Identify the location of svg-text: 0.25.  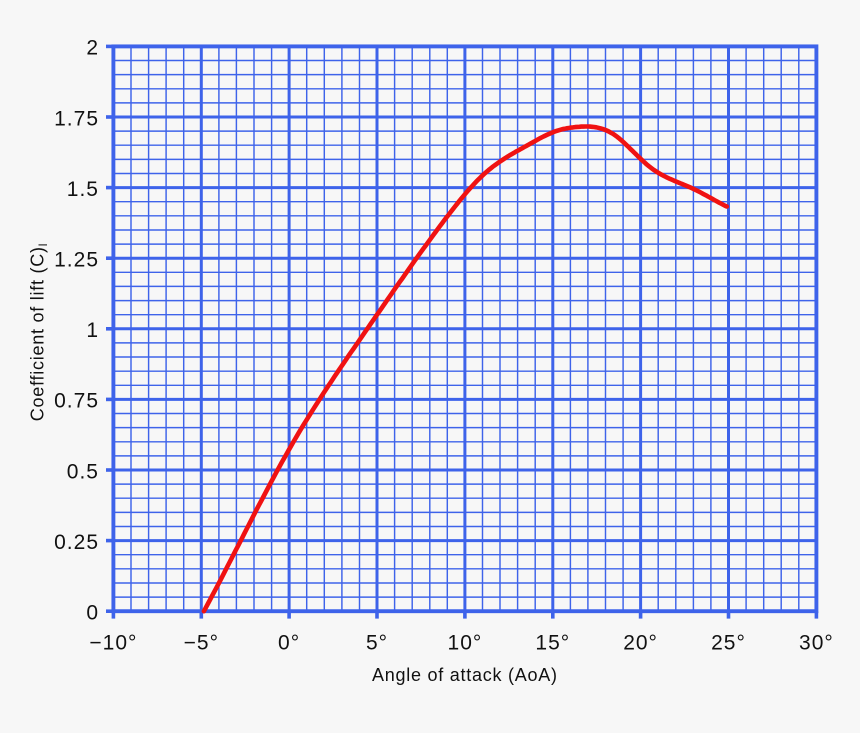
(76, 542).